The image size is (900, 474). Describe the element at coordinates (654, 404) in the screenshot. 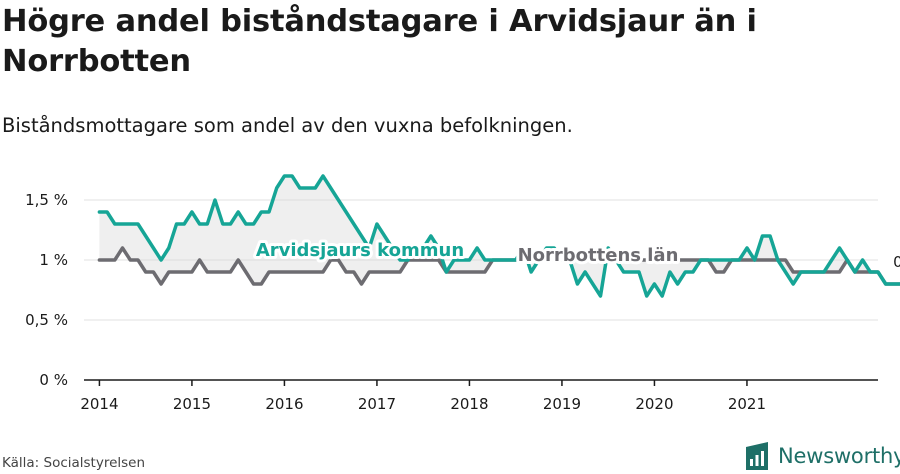

I see `x-tick-label: 2020` at that location.